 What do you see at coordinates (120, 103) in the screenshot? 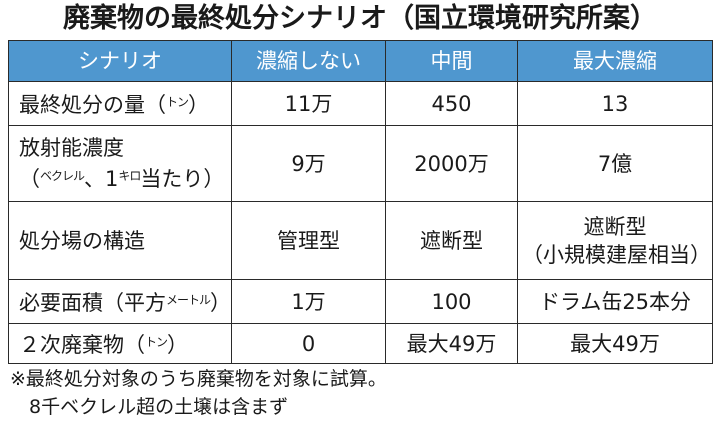
I see `row-label-final-disposal-amount: 最終処分の量（トン）` at bounding box center [120, 103].